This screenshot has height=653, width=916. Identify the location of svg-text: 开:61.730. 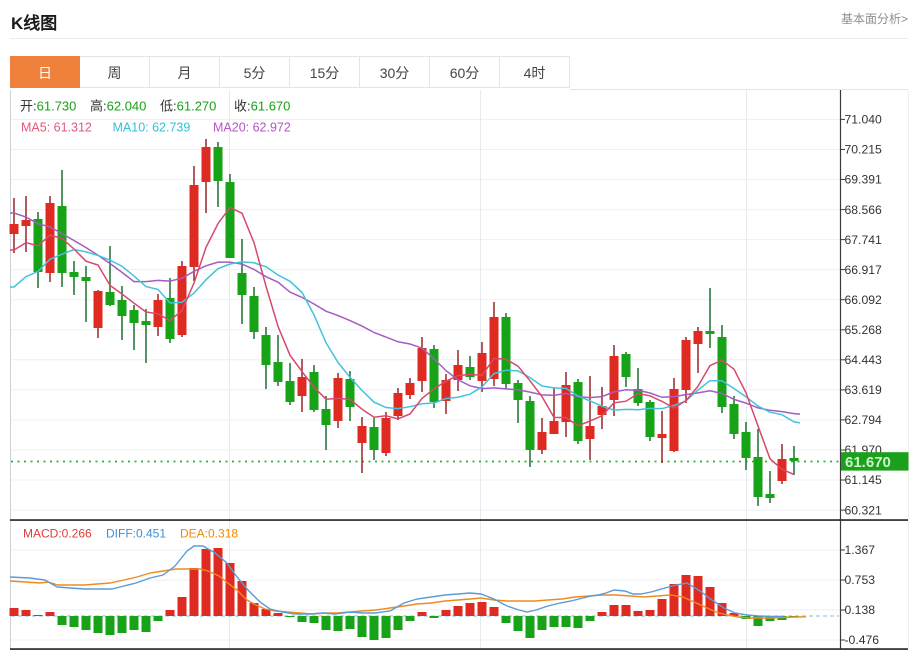
(48, 106).